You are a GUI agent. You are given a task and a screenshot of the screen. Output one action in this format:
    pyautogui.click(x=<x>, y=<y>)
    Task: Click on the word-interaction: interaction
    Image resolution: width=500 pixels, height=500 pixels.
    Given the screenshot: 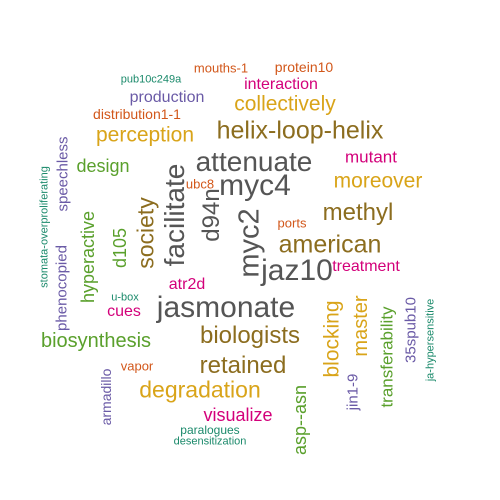 What is the action you would take?
    pyautogui.click(x=281, y=84)
    